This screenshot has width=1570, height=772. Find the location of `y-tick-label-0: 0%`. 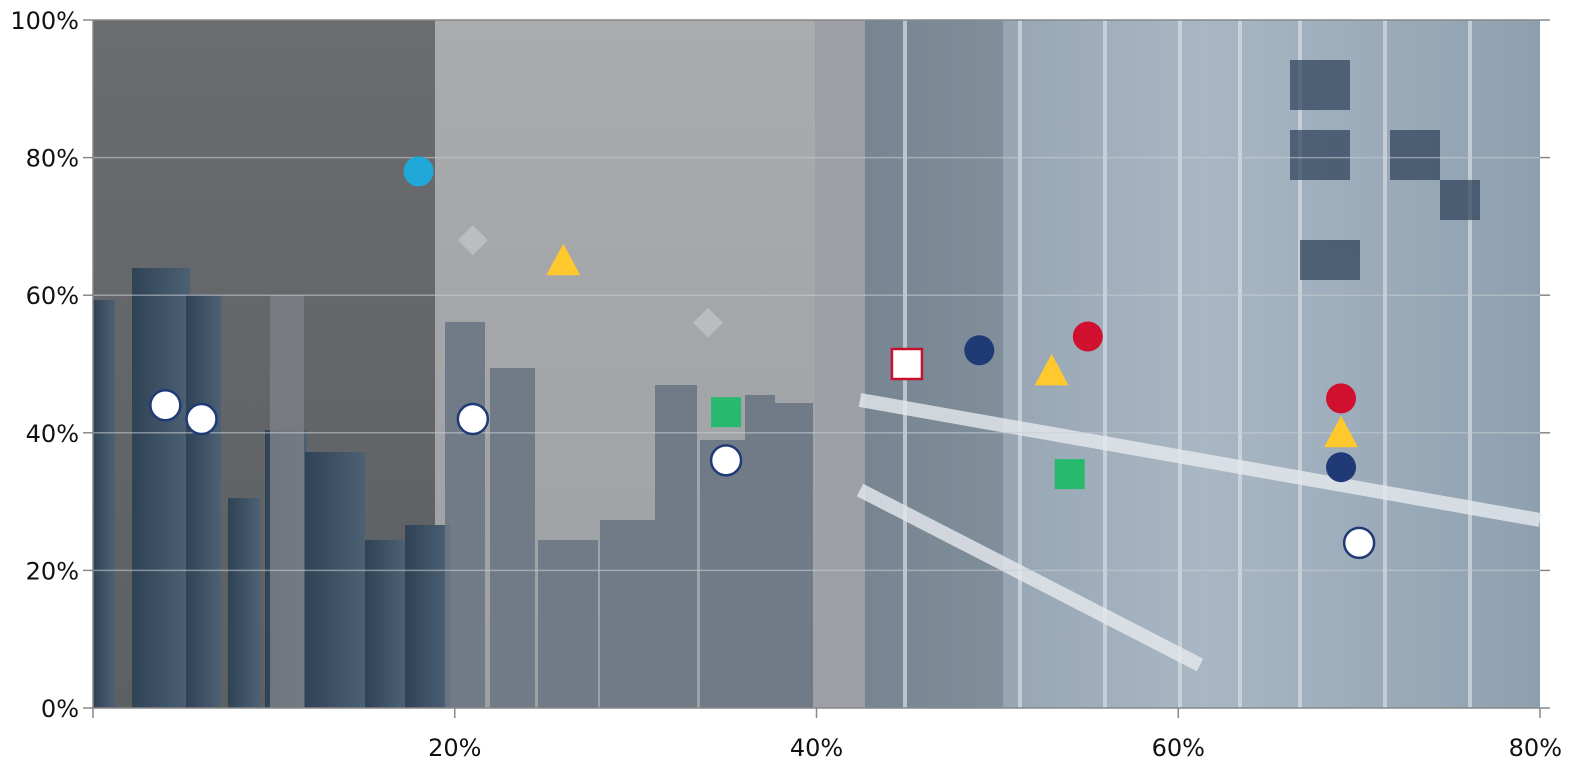

y-tick-label-0: 0% is located at coordinates (60, 709).